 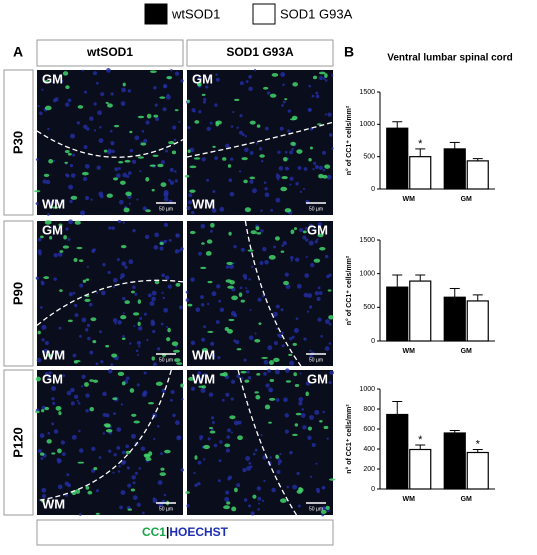 I want to click on region-label: GM, so click(x=52, y=78).